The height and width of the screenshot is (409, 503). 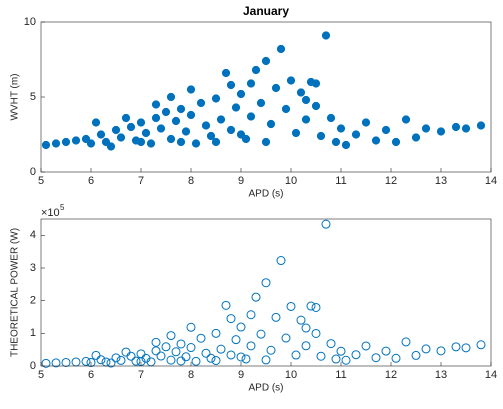 What do you see at coordinates (441, 181) in the screenshot?
I see `x-tick-label: 13` at bounding box center [441, 181].